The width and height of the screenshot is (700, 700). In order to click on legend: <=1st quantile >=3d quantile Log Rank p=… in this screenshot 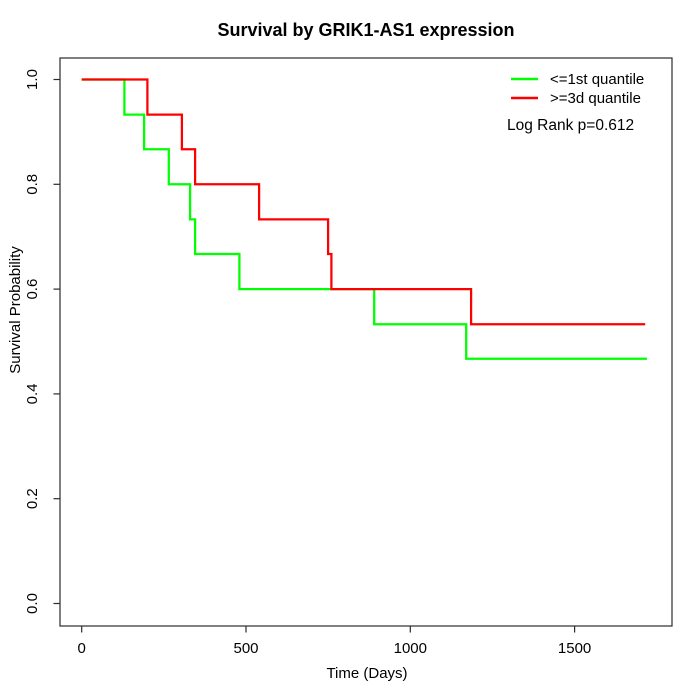, I will do `click(575, 102)`.